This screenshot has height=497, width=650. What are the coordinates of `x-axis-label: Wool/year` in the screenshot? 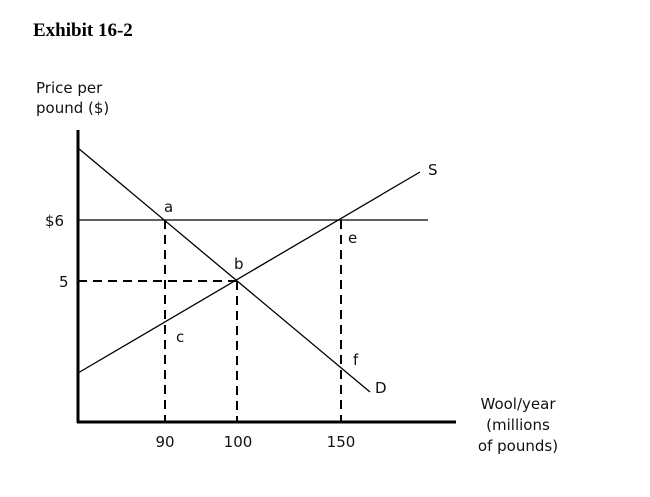 It's located at (519, 404).